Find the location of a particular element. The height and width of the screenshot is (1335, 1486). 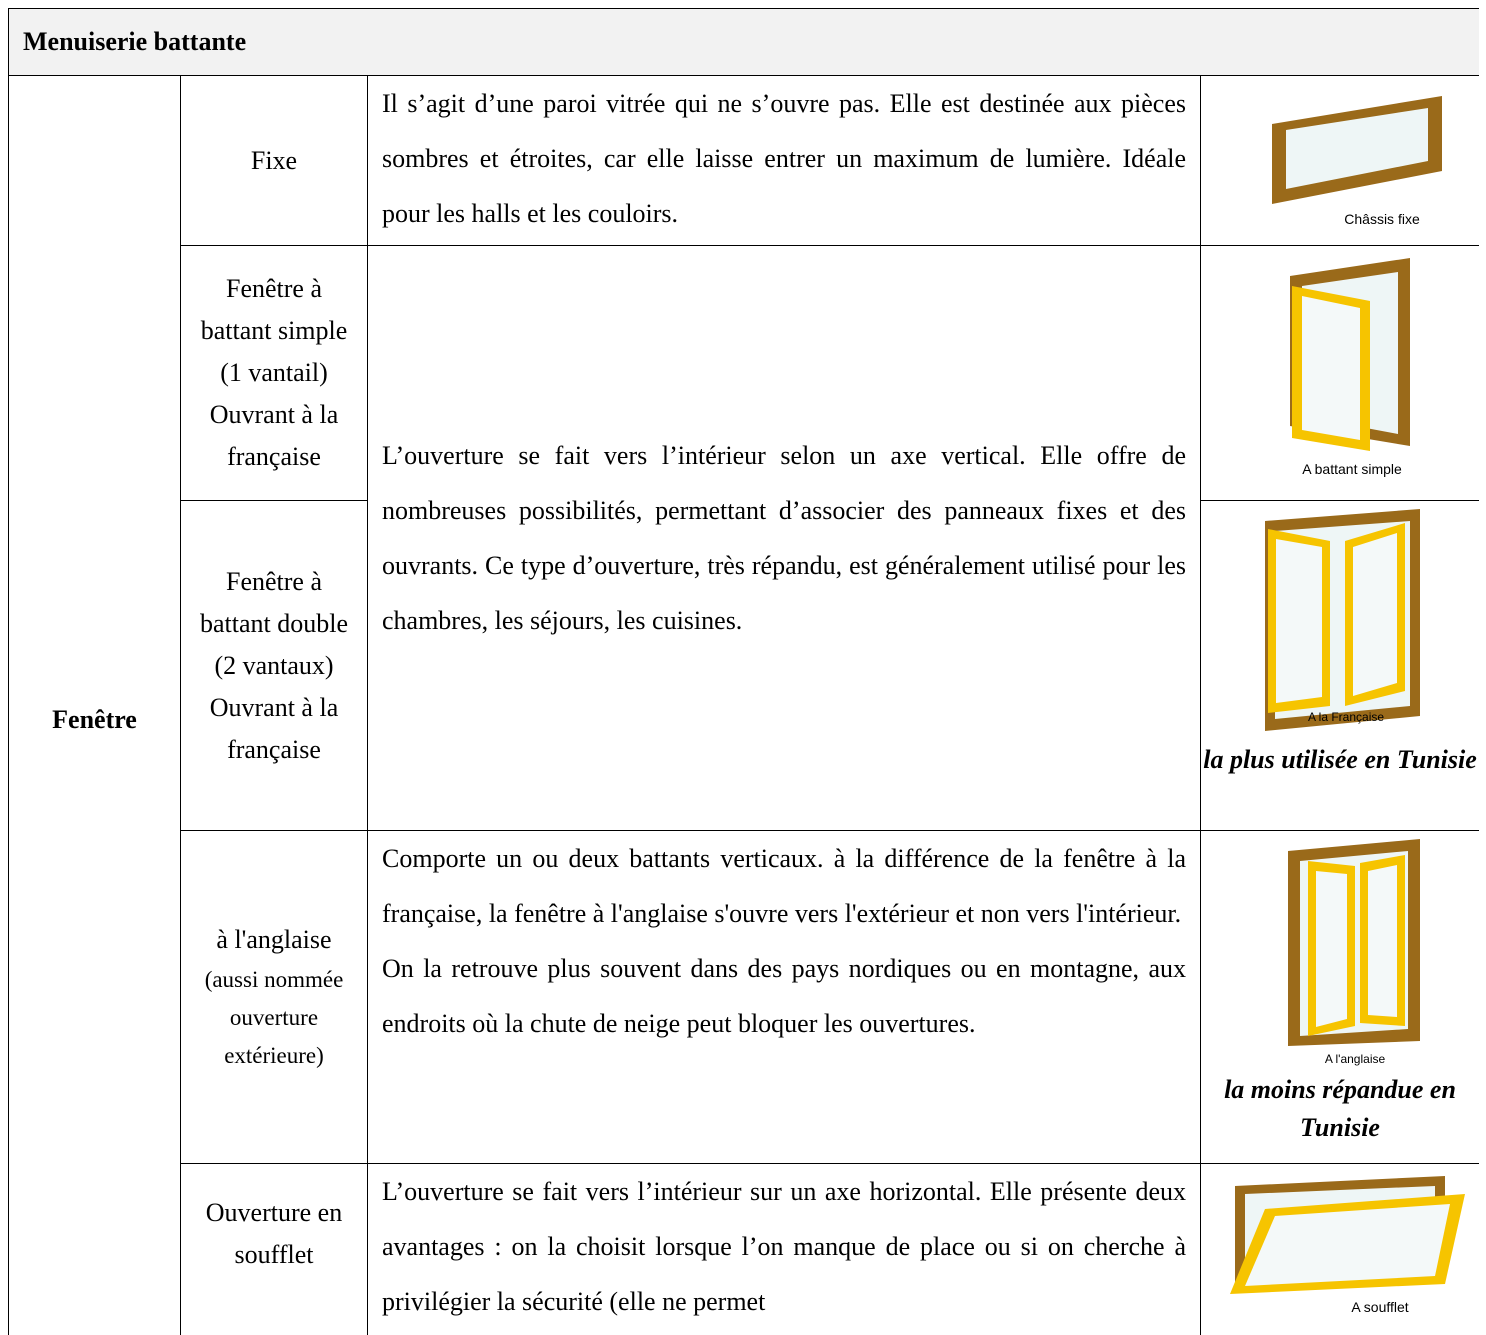

window-icon: A la Française is located at coordinates (1342, 620).